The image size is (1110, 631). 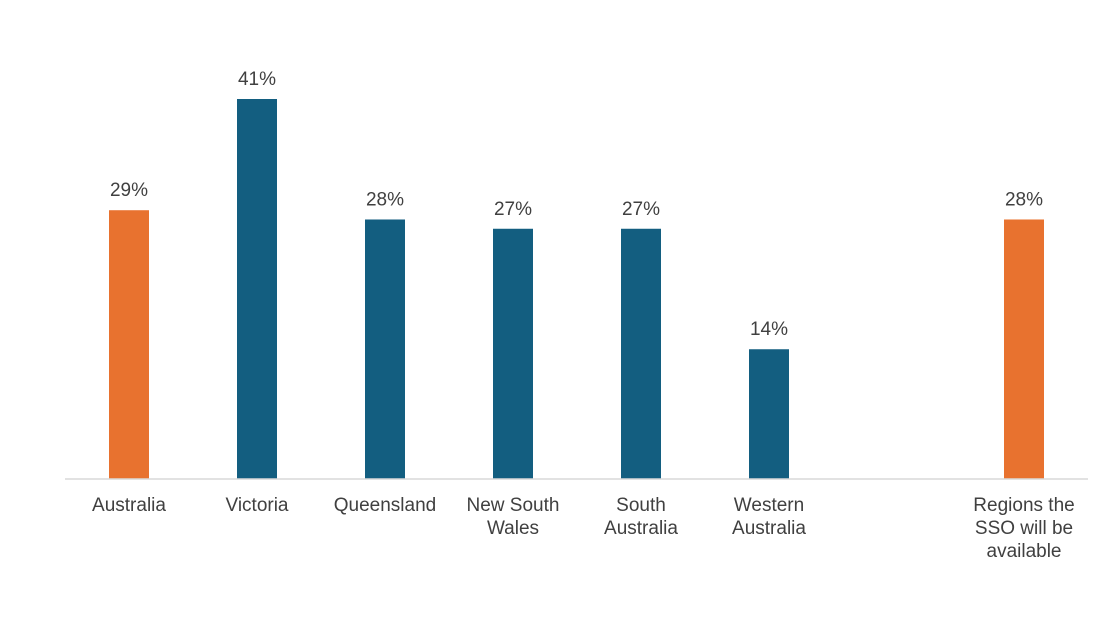 What do you see at coordinates (129, 190) in the screenshot?
I see `value-label: 29%` at bounding box center [129, 190].